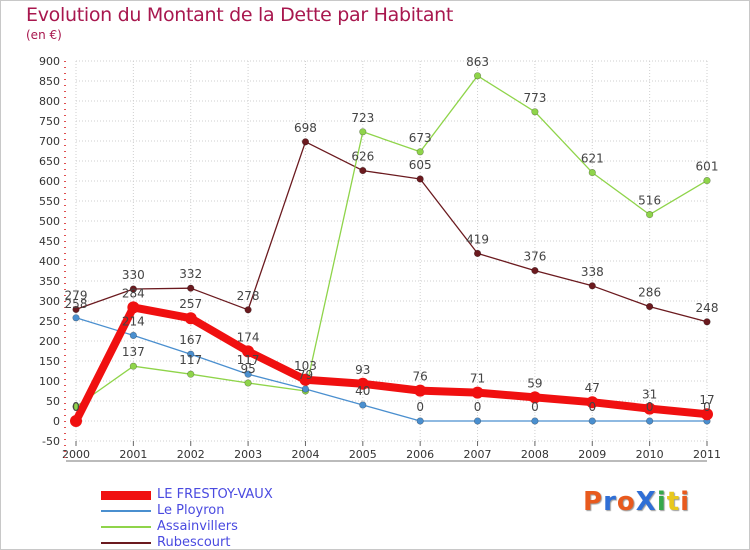  What do you see at coordinates (49, 161) in the screenshot?
I see `y-tick-label: 650` at bounding box center [49, 161].